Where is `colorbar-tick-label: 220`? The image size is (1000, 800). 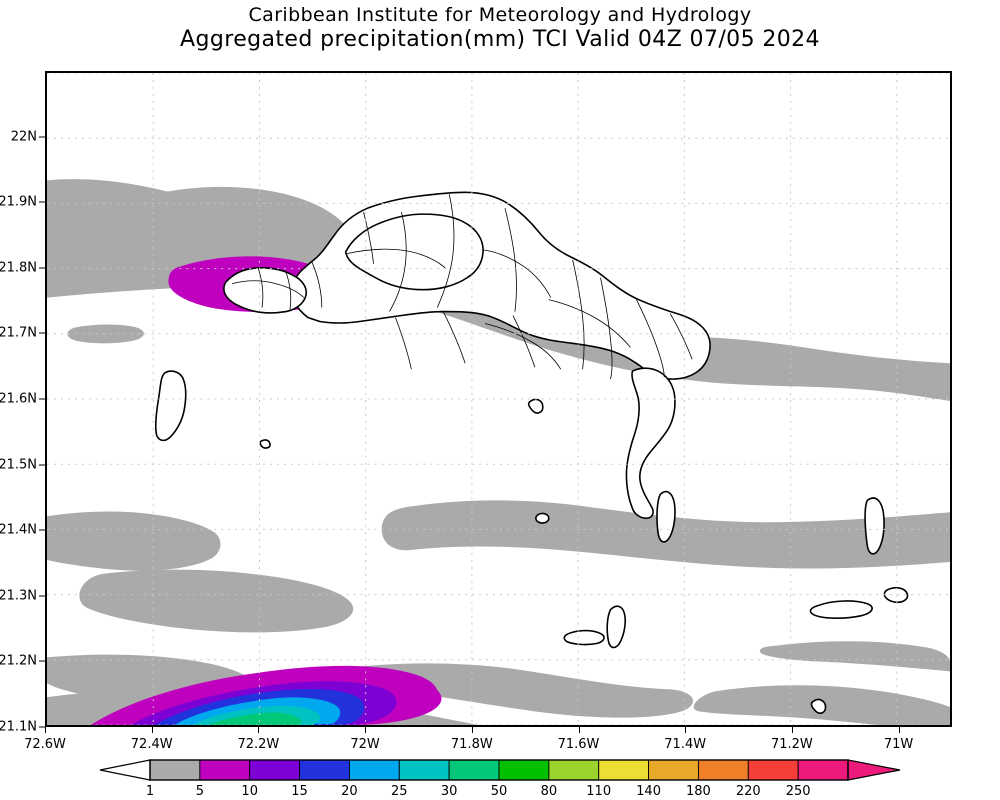
colorbar-tick-label: 220 is located at coordinates (748, 791).